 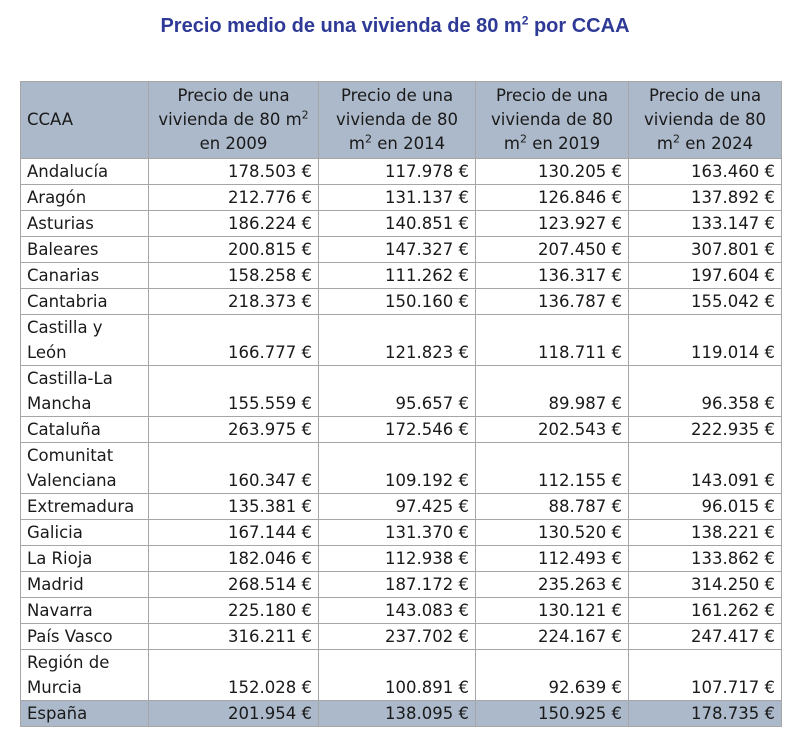 What do you see at coordinates (397, 713) in the screenshot?
I see `cell-price-2014: 138.095 €` at bounding box center [397, 713].